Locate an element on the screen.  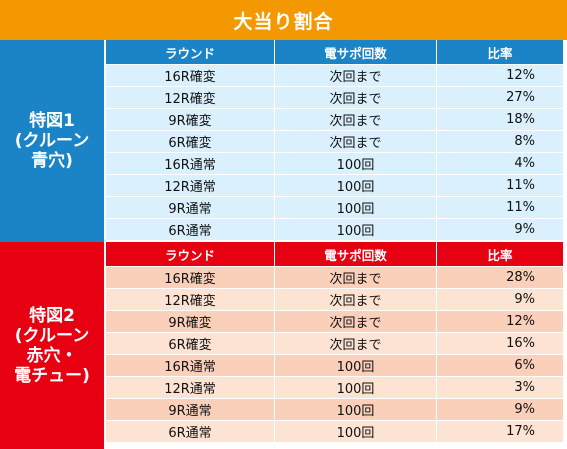
table-row: 9R確変 次回まで 12% is located at coordinates (335, 321).